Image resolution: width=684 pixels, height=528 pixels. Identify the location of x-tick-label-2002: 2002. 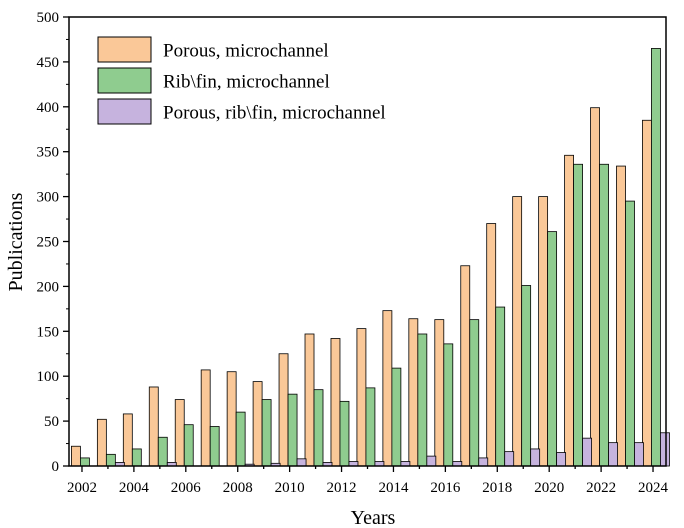
(82, 488).